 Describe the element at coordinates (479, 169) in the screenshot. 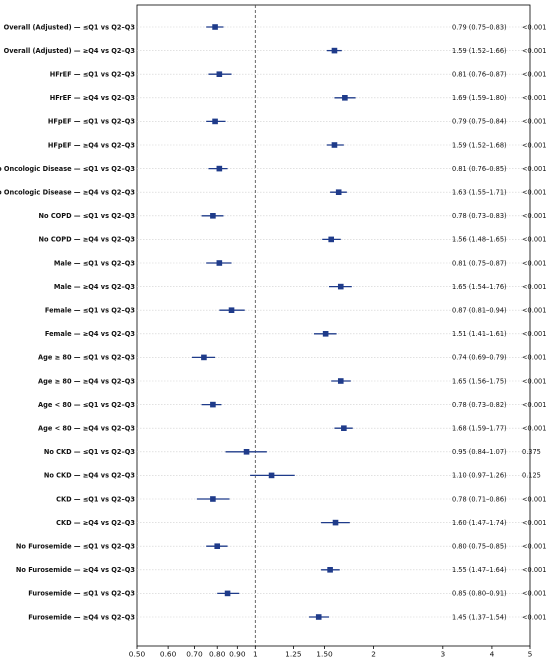

I see `hr-ci-label: 0.81 (0.76–0.85)` at that location.